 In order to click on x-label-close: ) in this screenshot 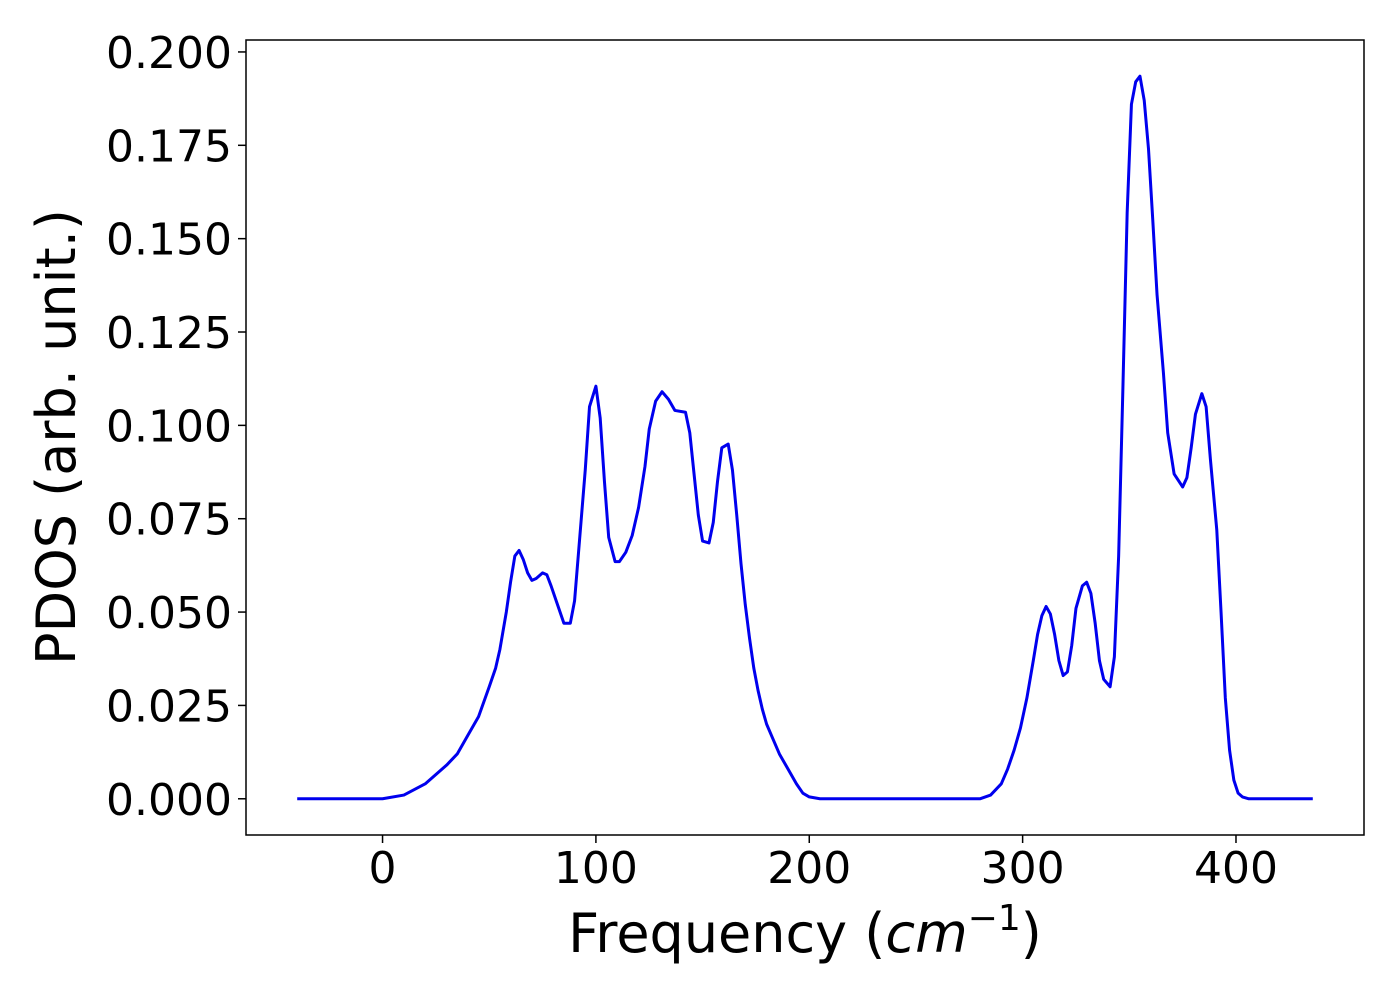, I will do `click(1031, 933)`.